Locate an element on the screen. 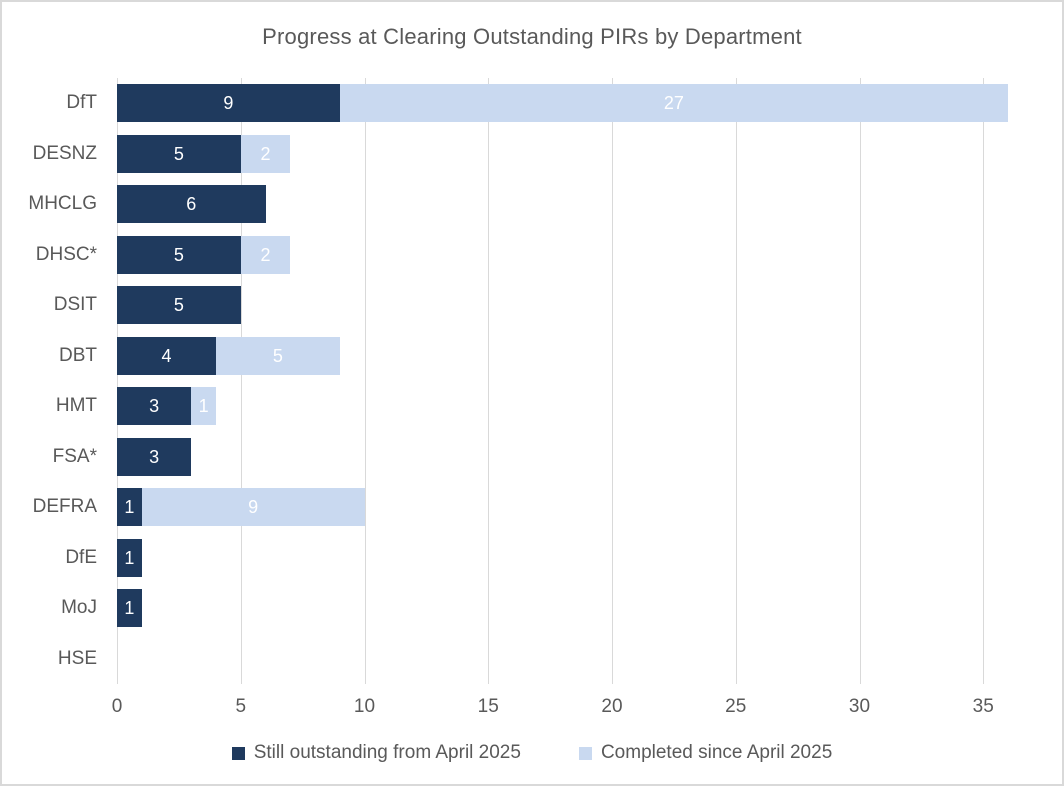  x-tick-label: 10 is located at coordinates (364, 706).